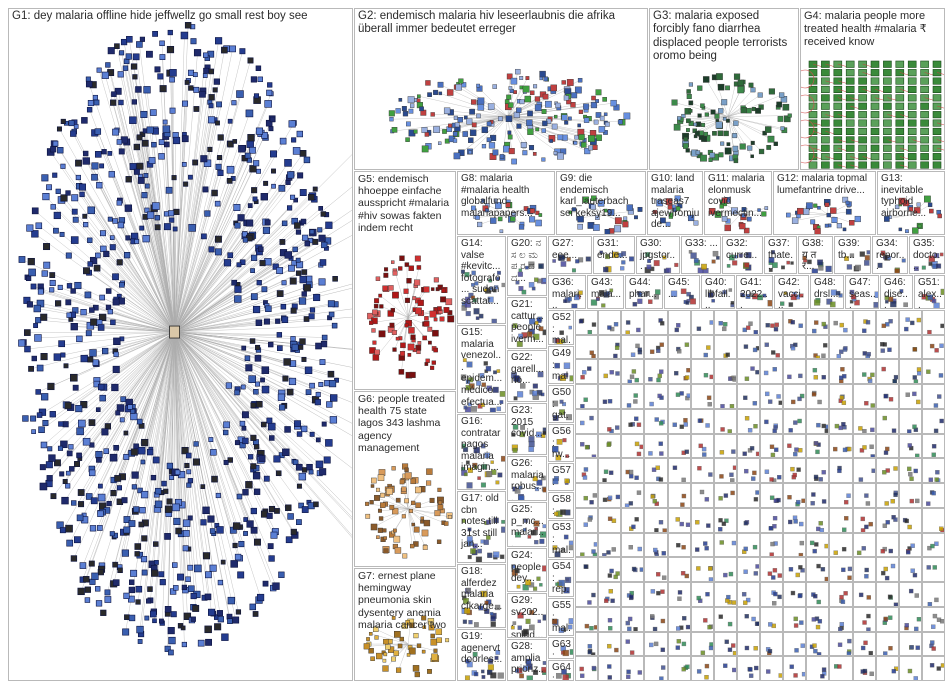 The image size is (950, 688). What do you see at coordinates (683, 296) in the screenshot?
I see `group-network-g45` at bounding box center [683, 296].